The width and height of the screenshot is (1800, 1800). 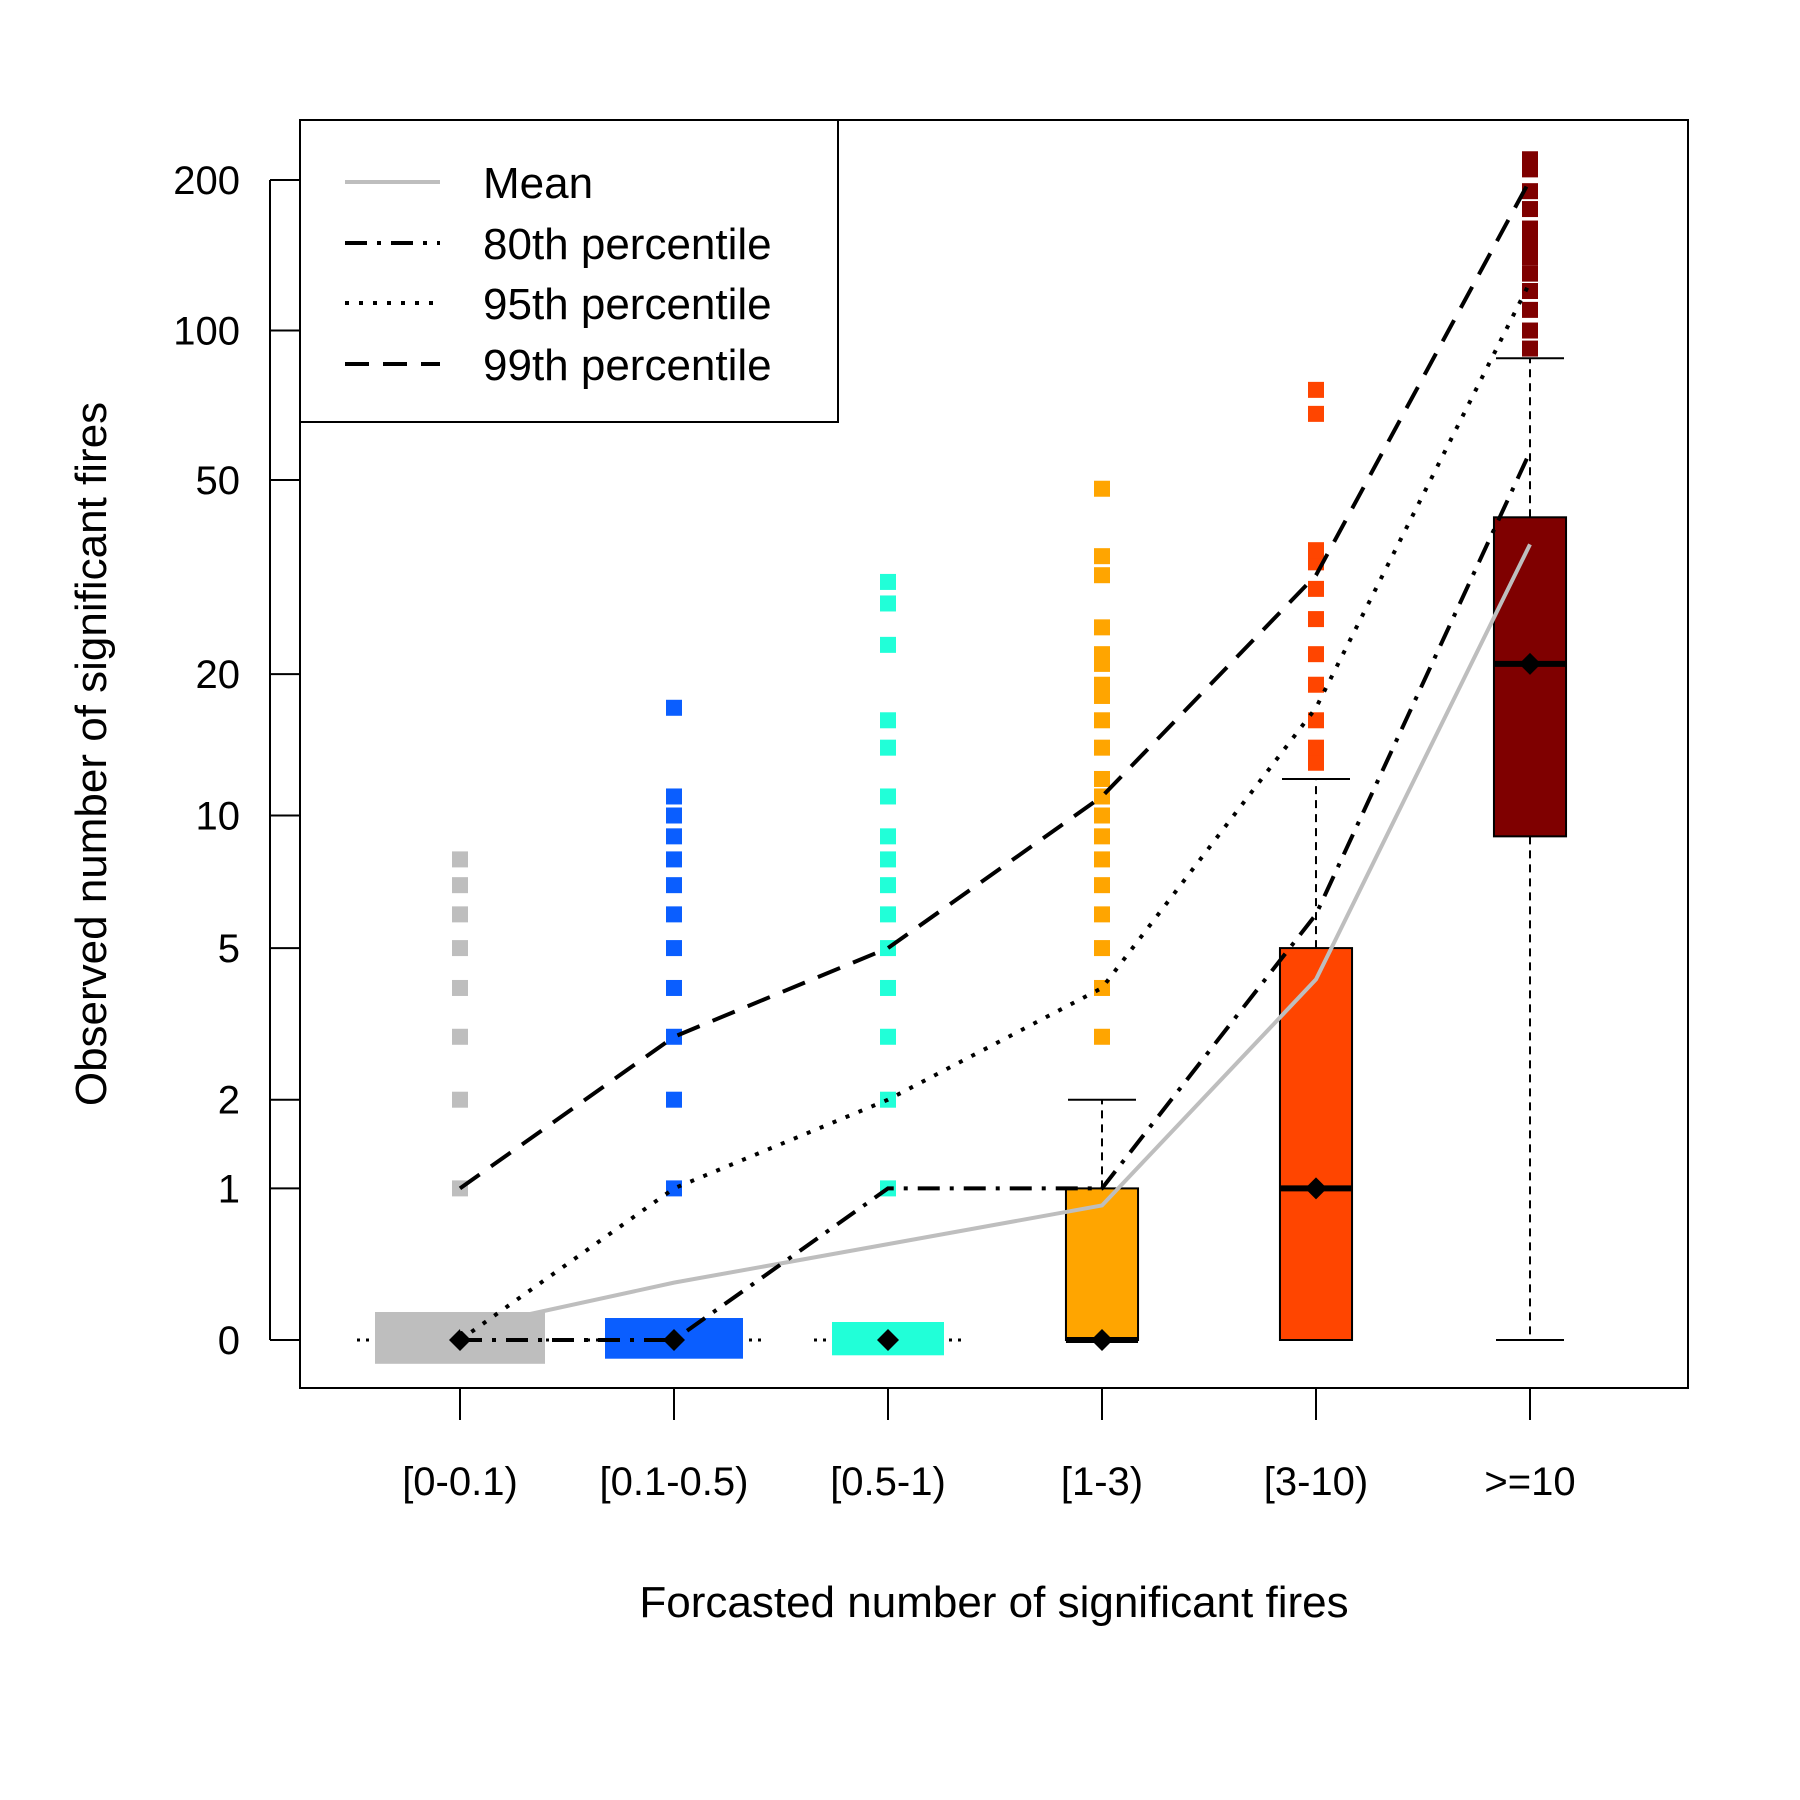 What do you see at coordinates (218, 481) in the screenshot?
I see `y-tick-label: 50` at bounding box center [218, 481].